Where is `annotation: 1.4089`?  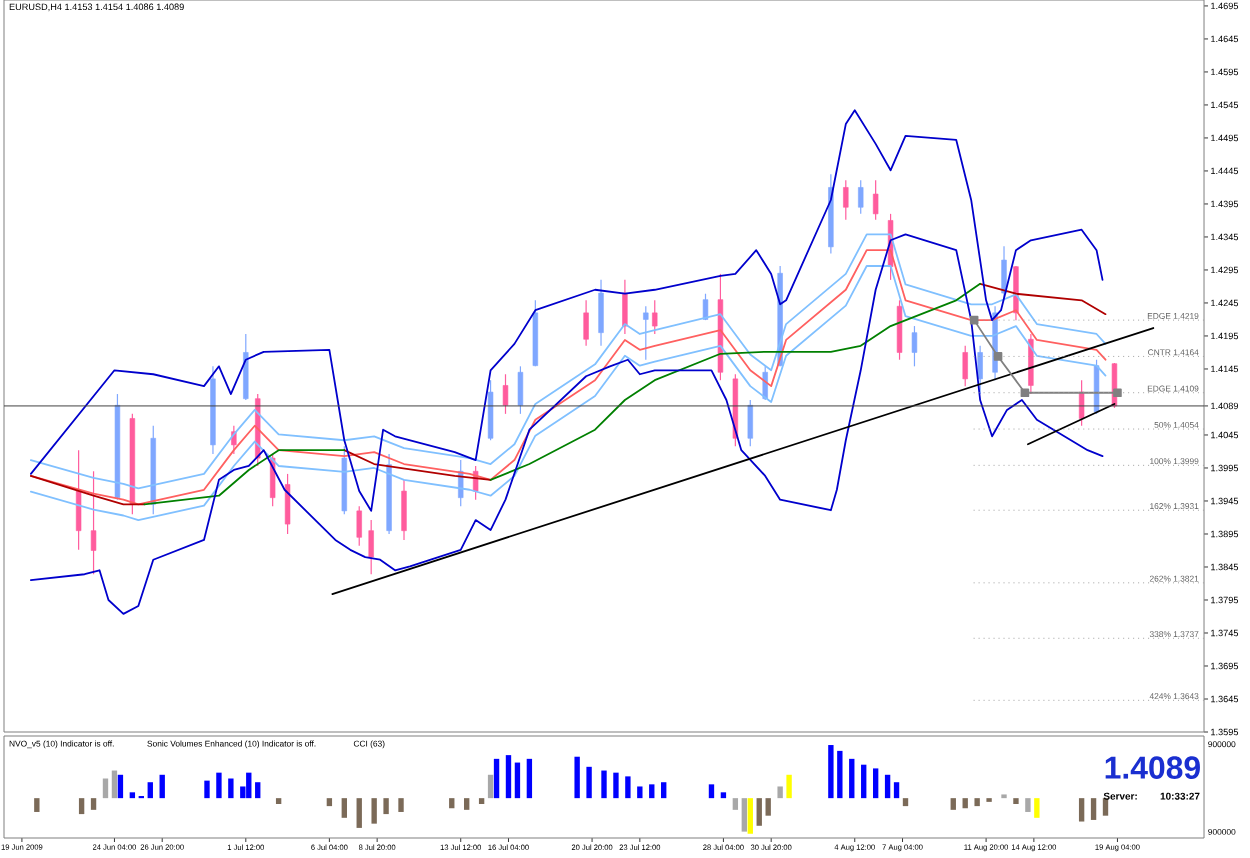 annotation: 1.4089 is located at coordinates (1152, 767).